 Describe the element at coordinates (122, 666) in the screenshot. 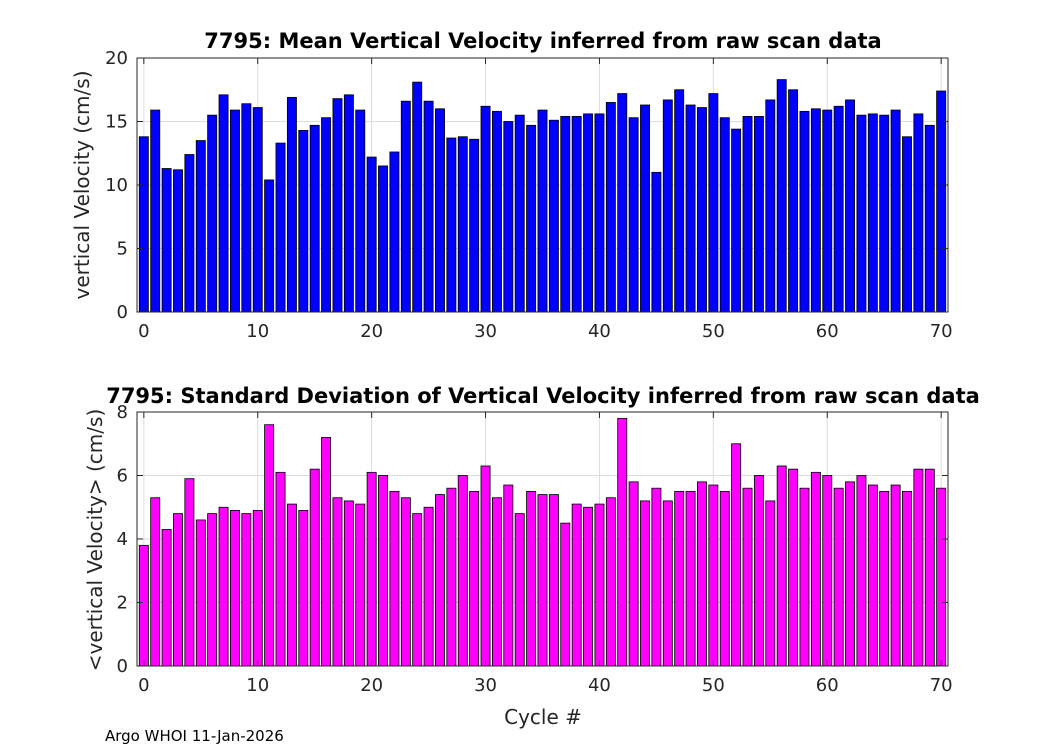

I see `stddev-ytick-label: 0` at that location.